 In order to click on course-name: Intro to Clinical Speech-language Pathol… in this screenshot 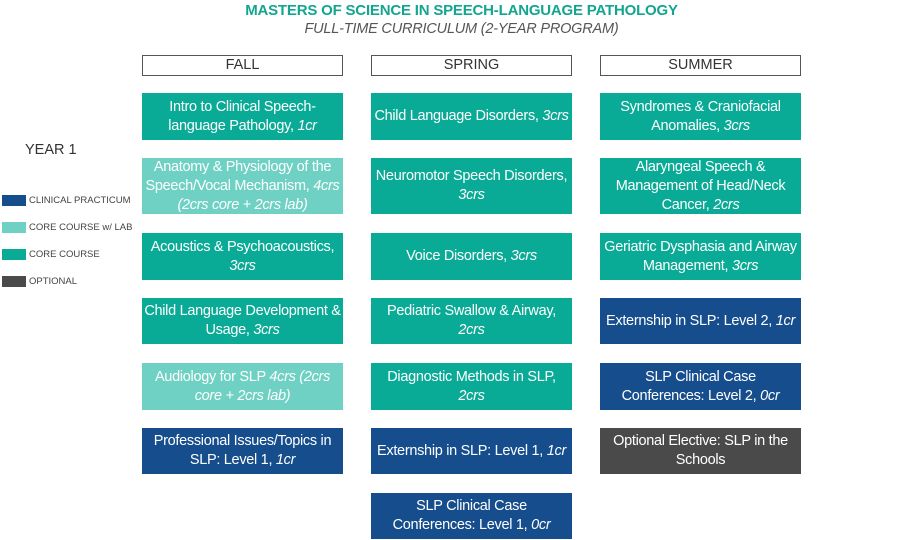, I will do `click(242, 116)`.